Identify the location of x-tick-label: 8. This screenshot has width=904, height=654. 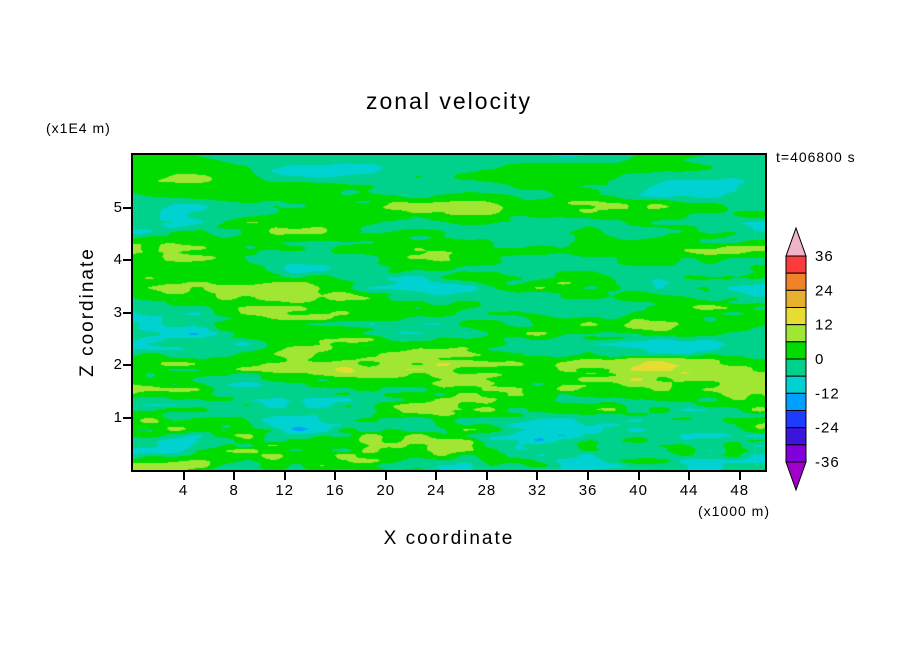
(234, 490).